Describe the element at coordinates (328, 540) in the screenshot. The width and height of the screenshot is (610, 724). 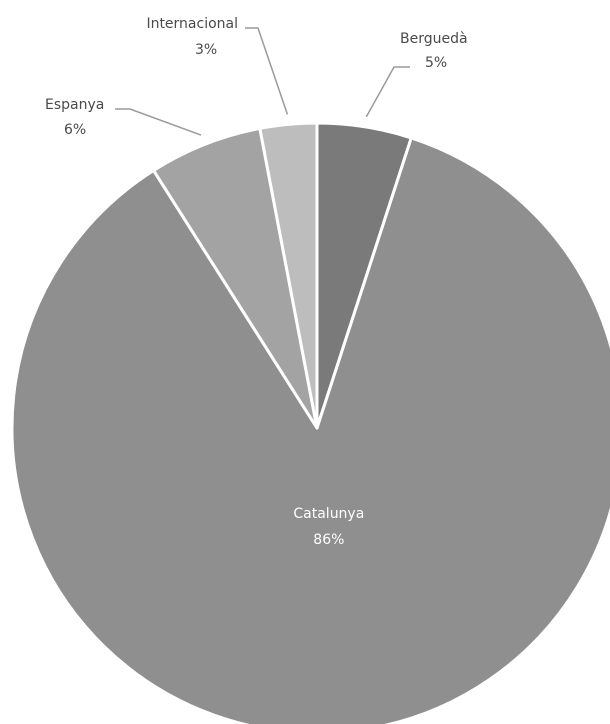
I see `slice-value-catalunya: 86%` at that location.